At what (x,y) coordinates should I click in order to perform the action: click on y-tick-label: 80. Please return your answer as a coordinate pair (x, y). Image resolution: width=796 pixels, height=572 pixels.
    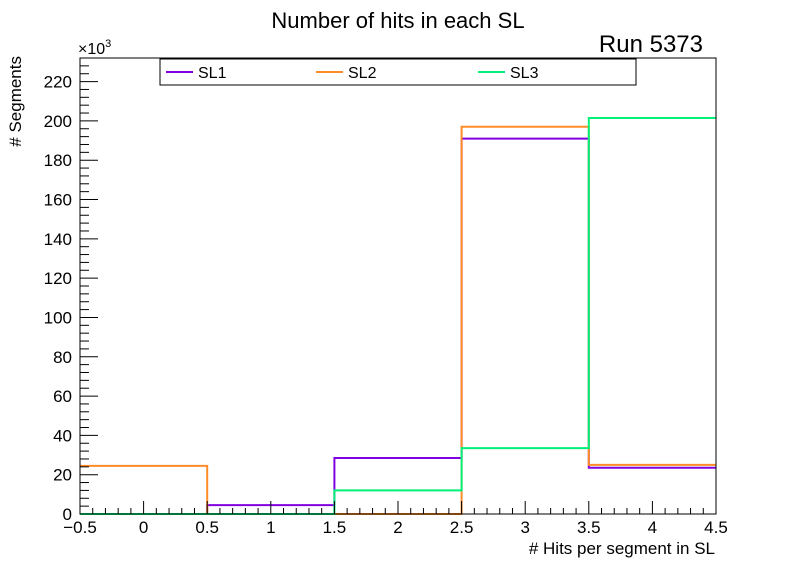
    Looking at the image, I should click on (62, 357).